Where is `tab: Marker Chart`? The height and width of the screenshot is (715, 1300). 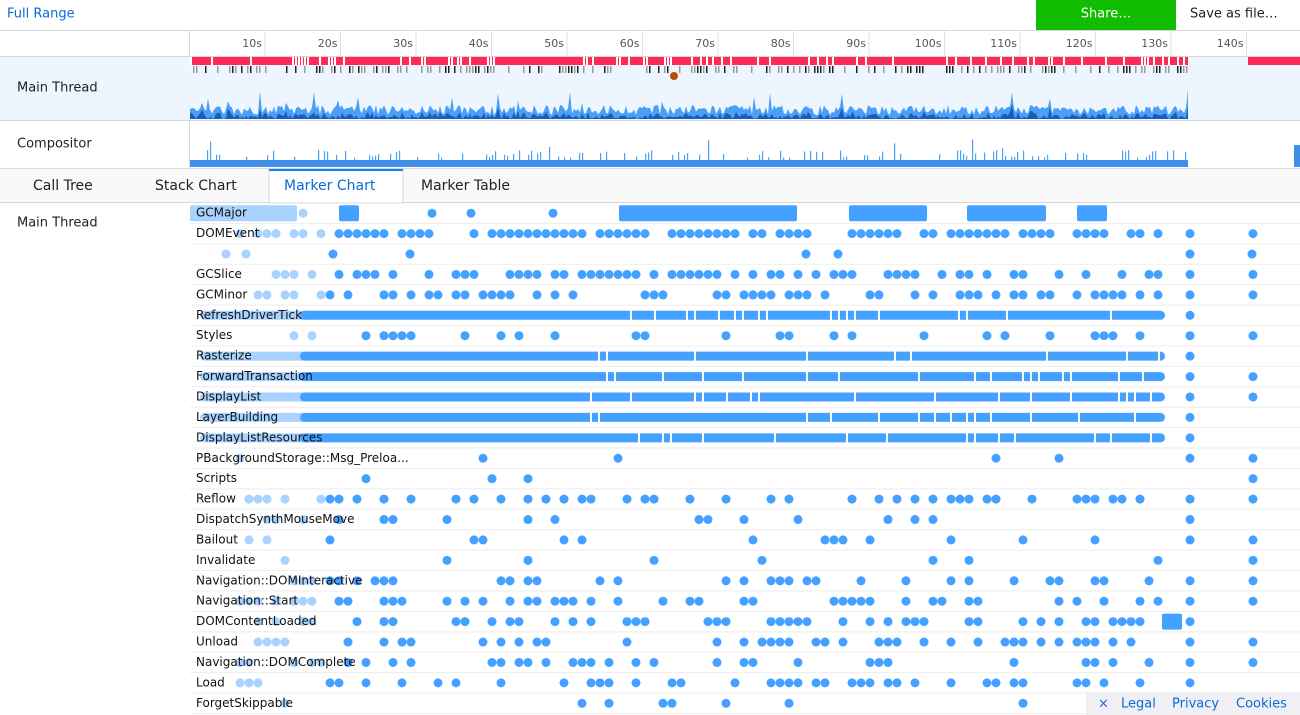 tab: Marker Chart is located at coordinates (330, 186).